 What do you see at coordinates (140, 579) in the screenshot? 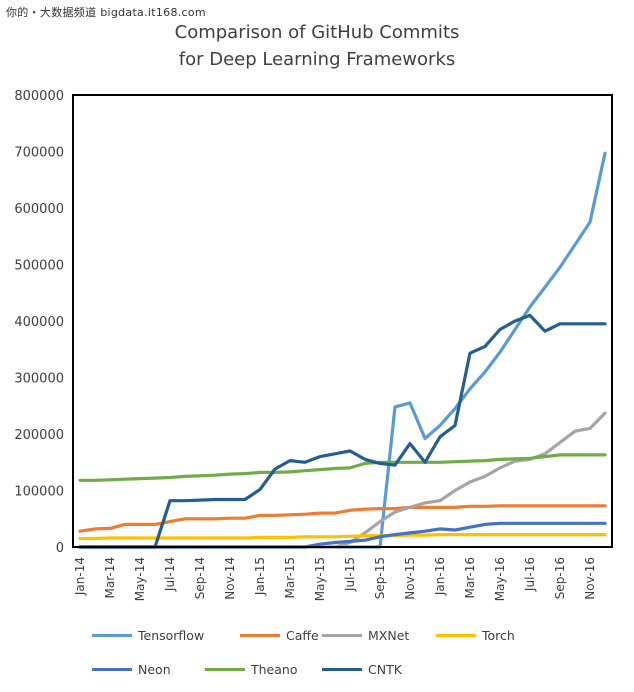
I see `x-tick-label: May-14` at bounding box center [140, 579].